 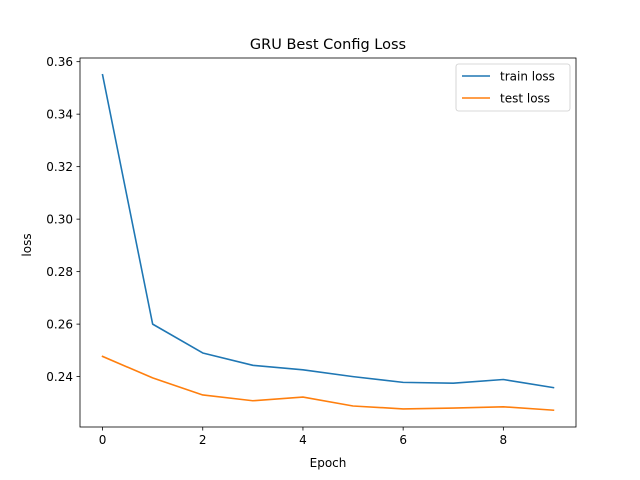 I want to click on series-line-test-loss, so click(x=328, y=383).